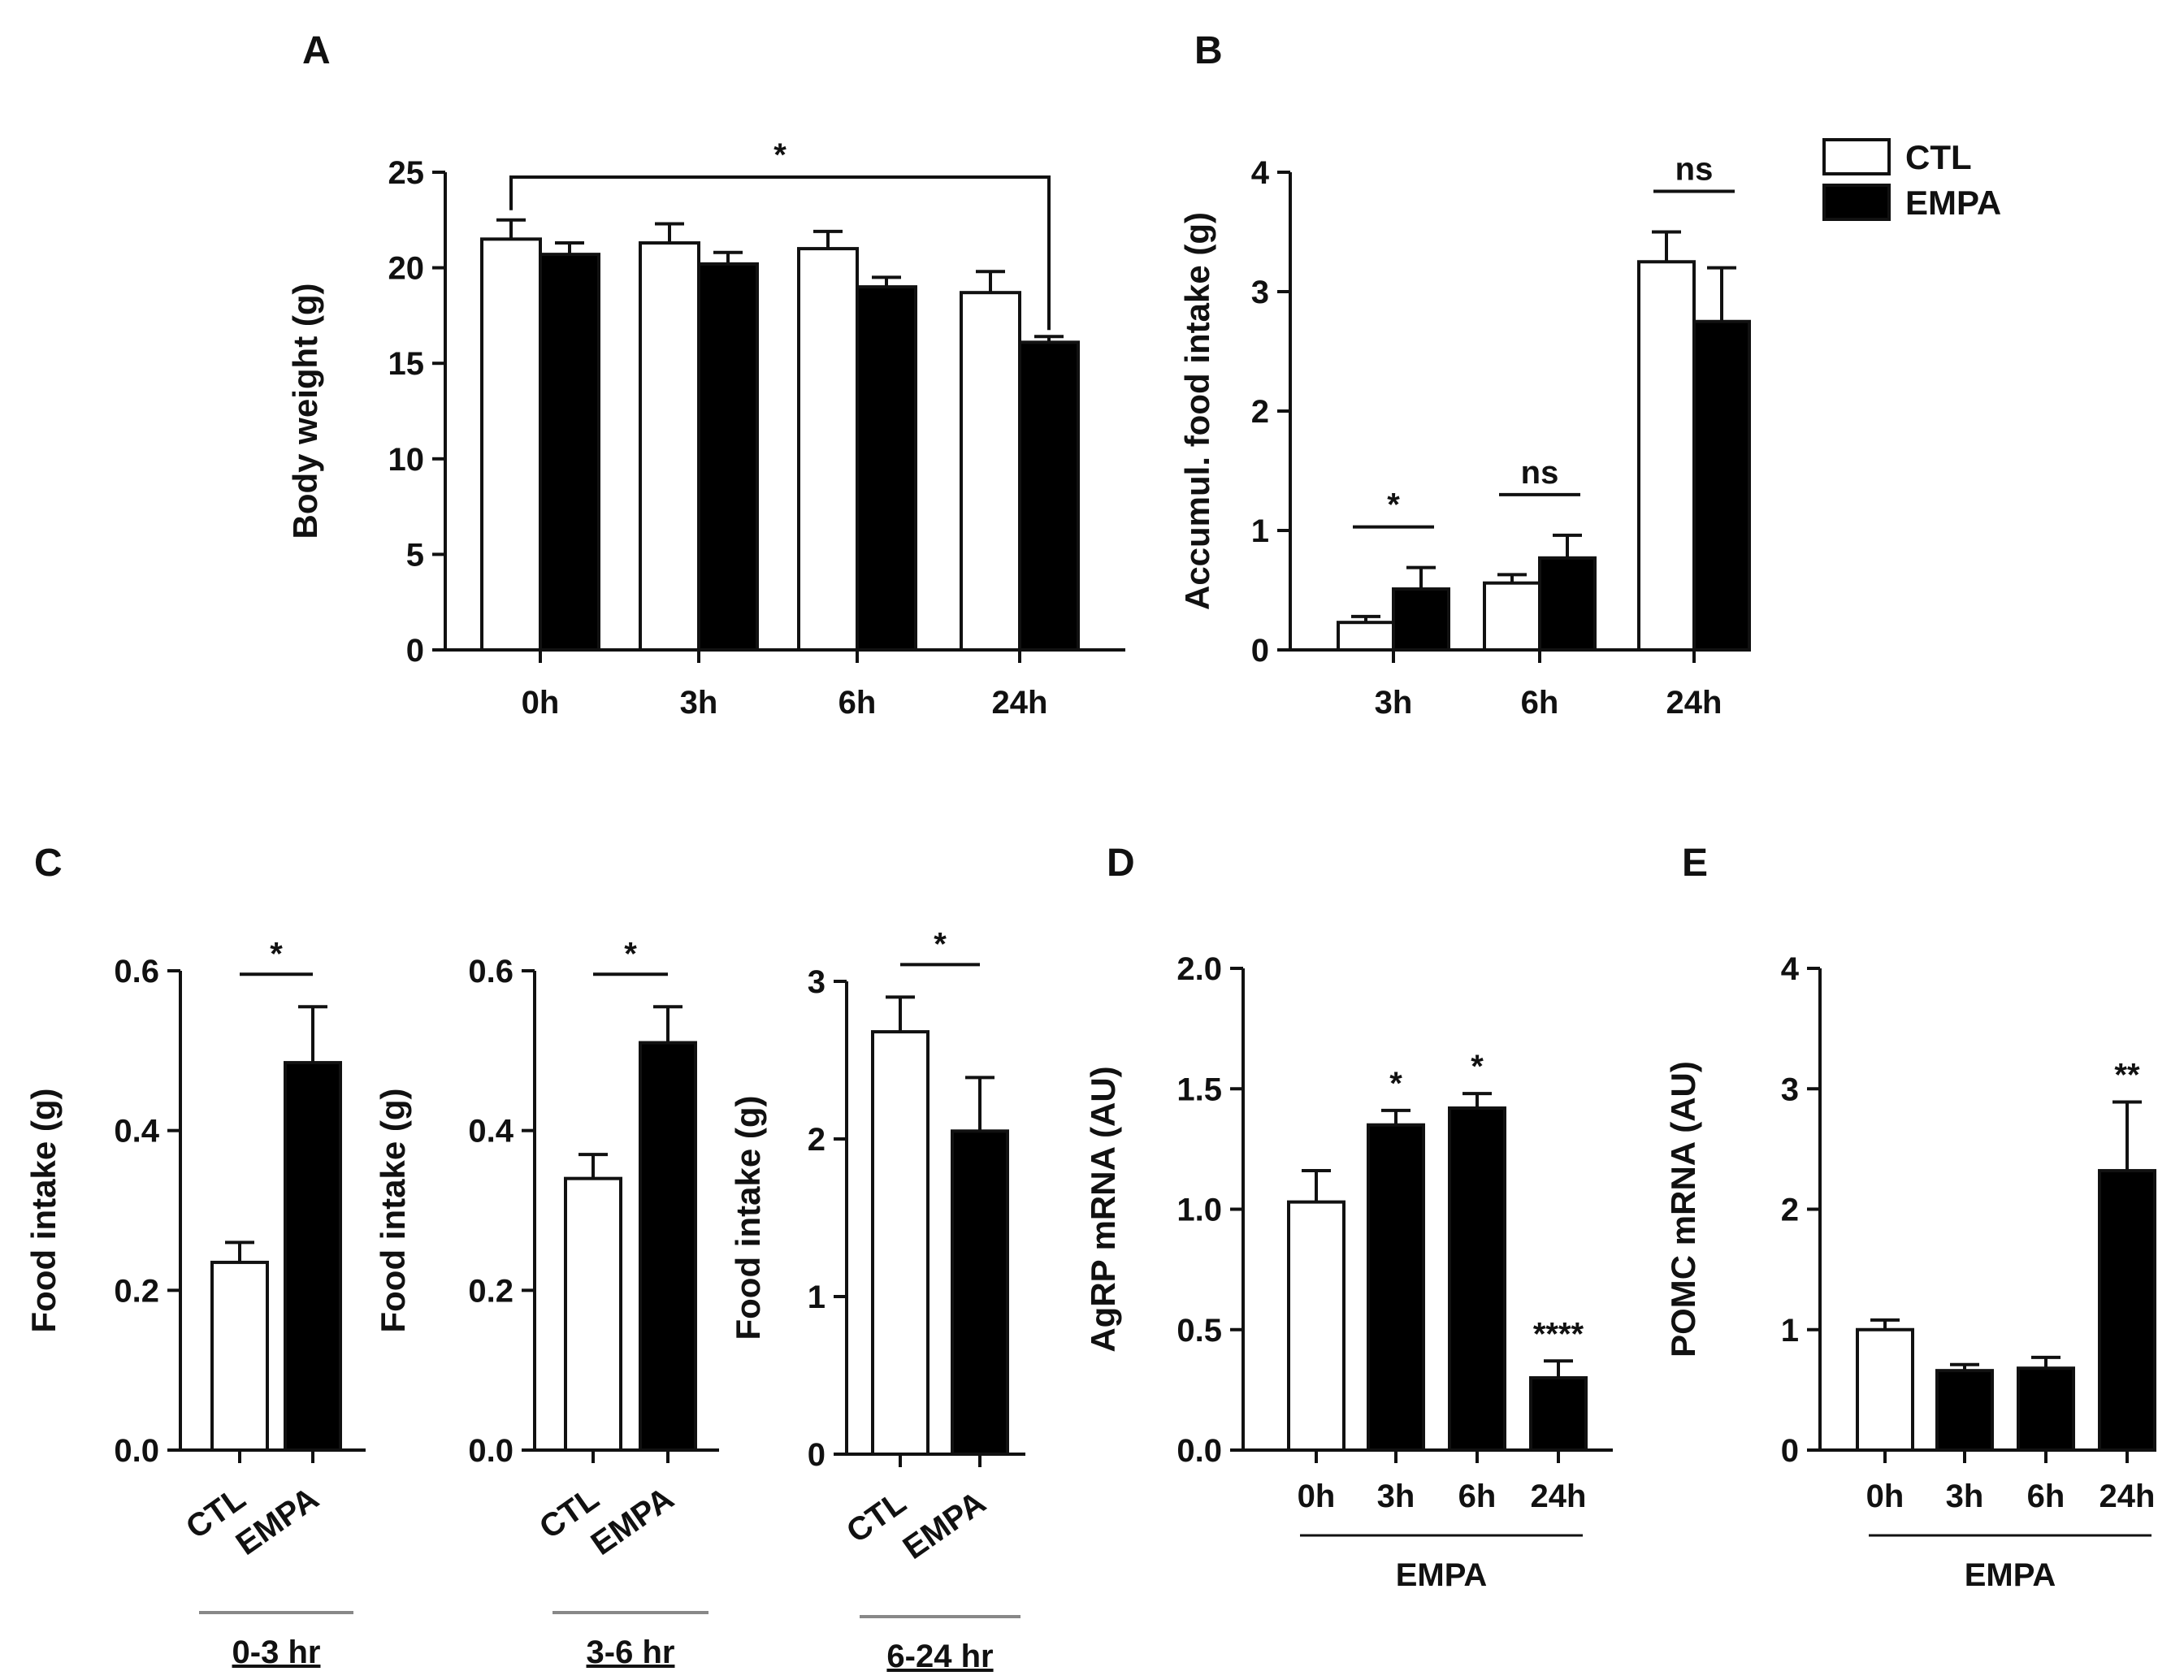  What do you see at coordinates (1695, 864) in the screenshot?
I see `panel-letter: E` at bounding box center [1695, 864].